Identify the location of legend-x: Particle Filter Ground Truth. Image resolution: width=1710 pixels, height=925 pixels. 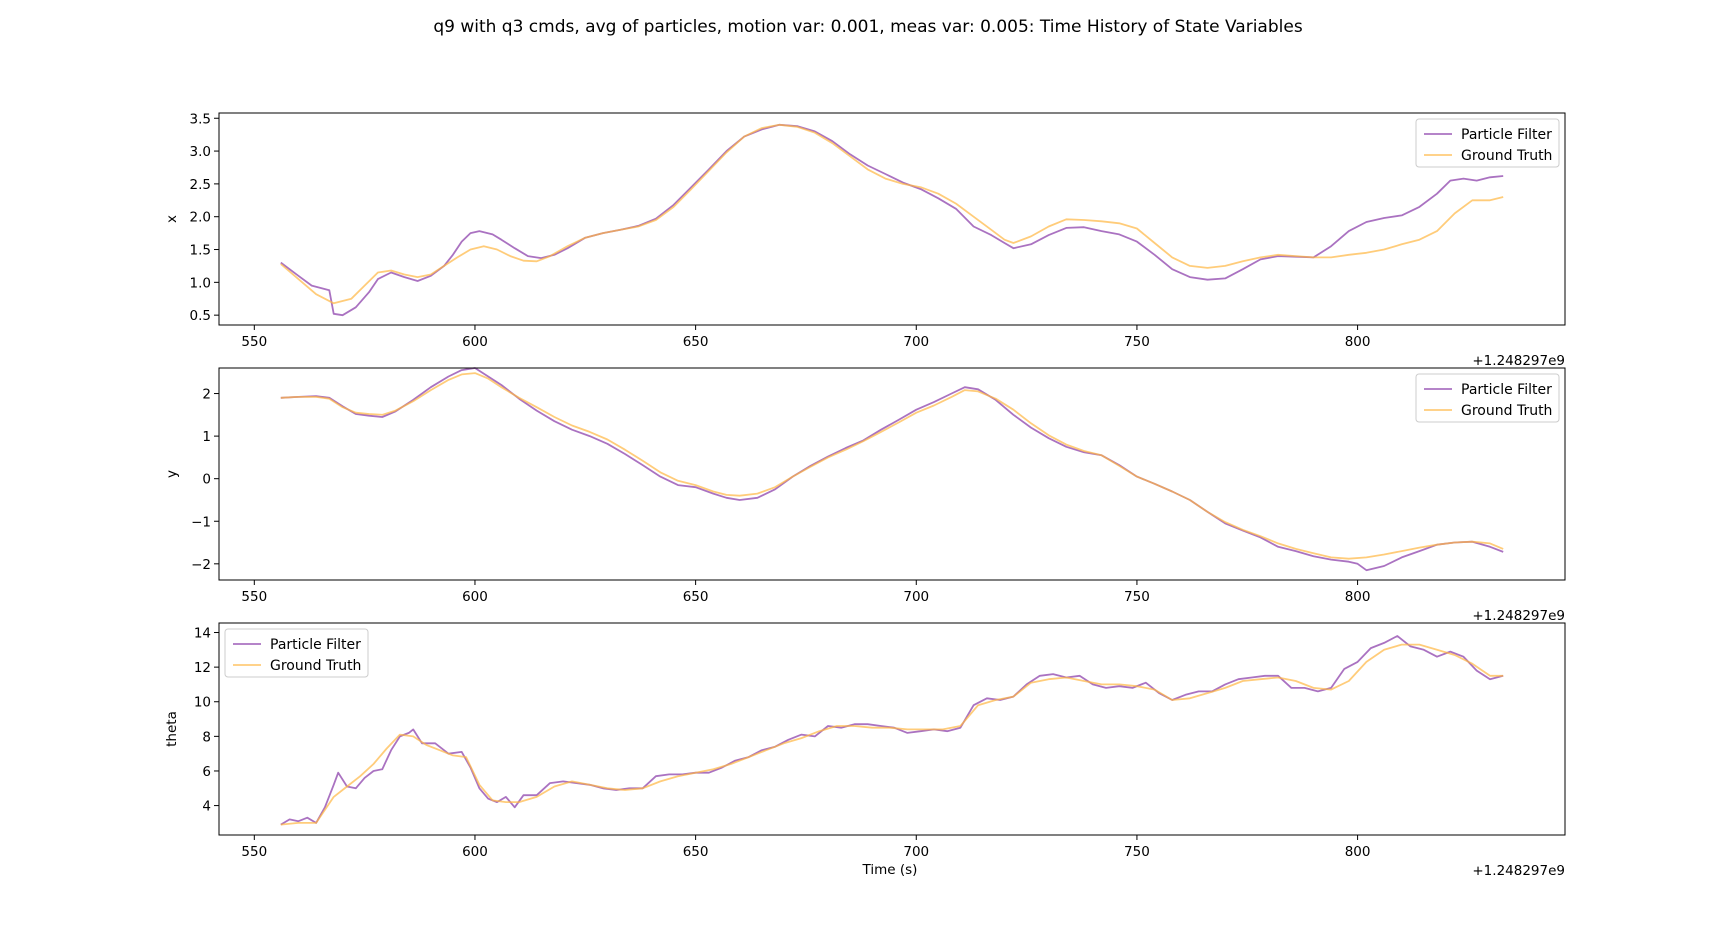
(1487, 143).